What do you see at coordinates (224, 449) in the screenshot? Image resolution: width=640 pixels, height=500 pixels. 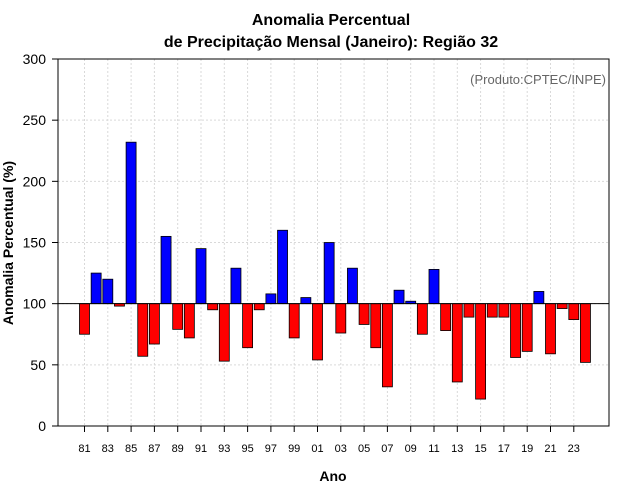 I see `x-tick-label: 93` at bounding box center [224, 449].